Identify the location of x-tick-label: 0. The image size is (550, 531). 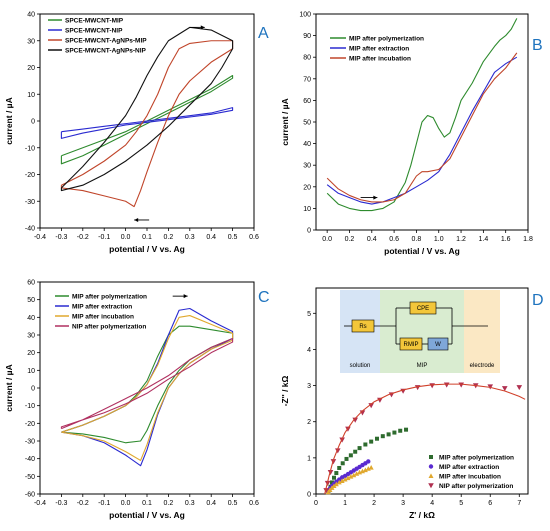
(316, 503).